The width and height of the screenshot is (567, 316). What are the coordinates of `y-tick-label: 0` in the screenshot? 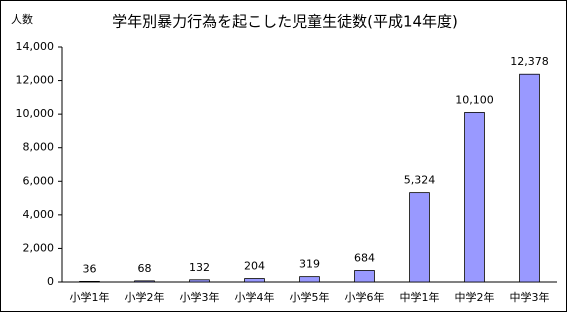 It's located at (50, 281).